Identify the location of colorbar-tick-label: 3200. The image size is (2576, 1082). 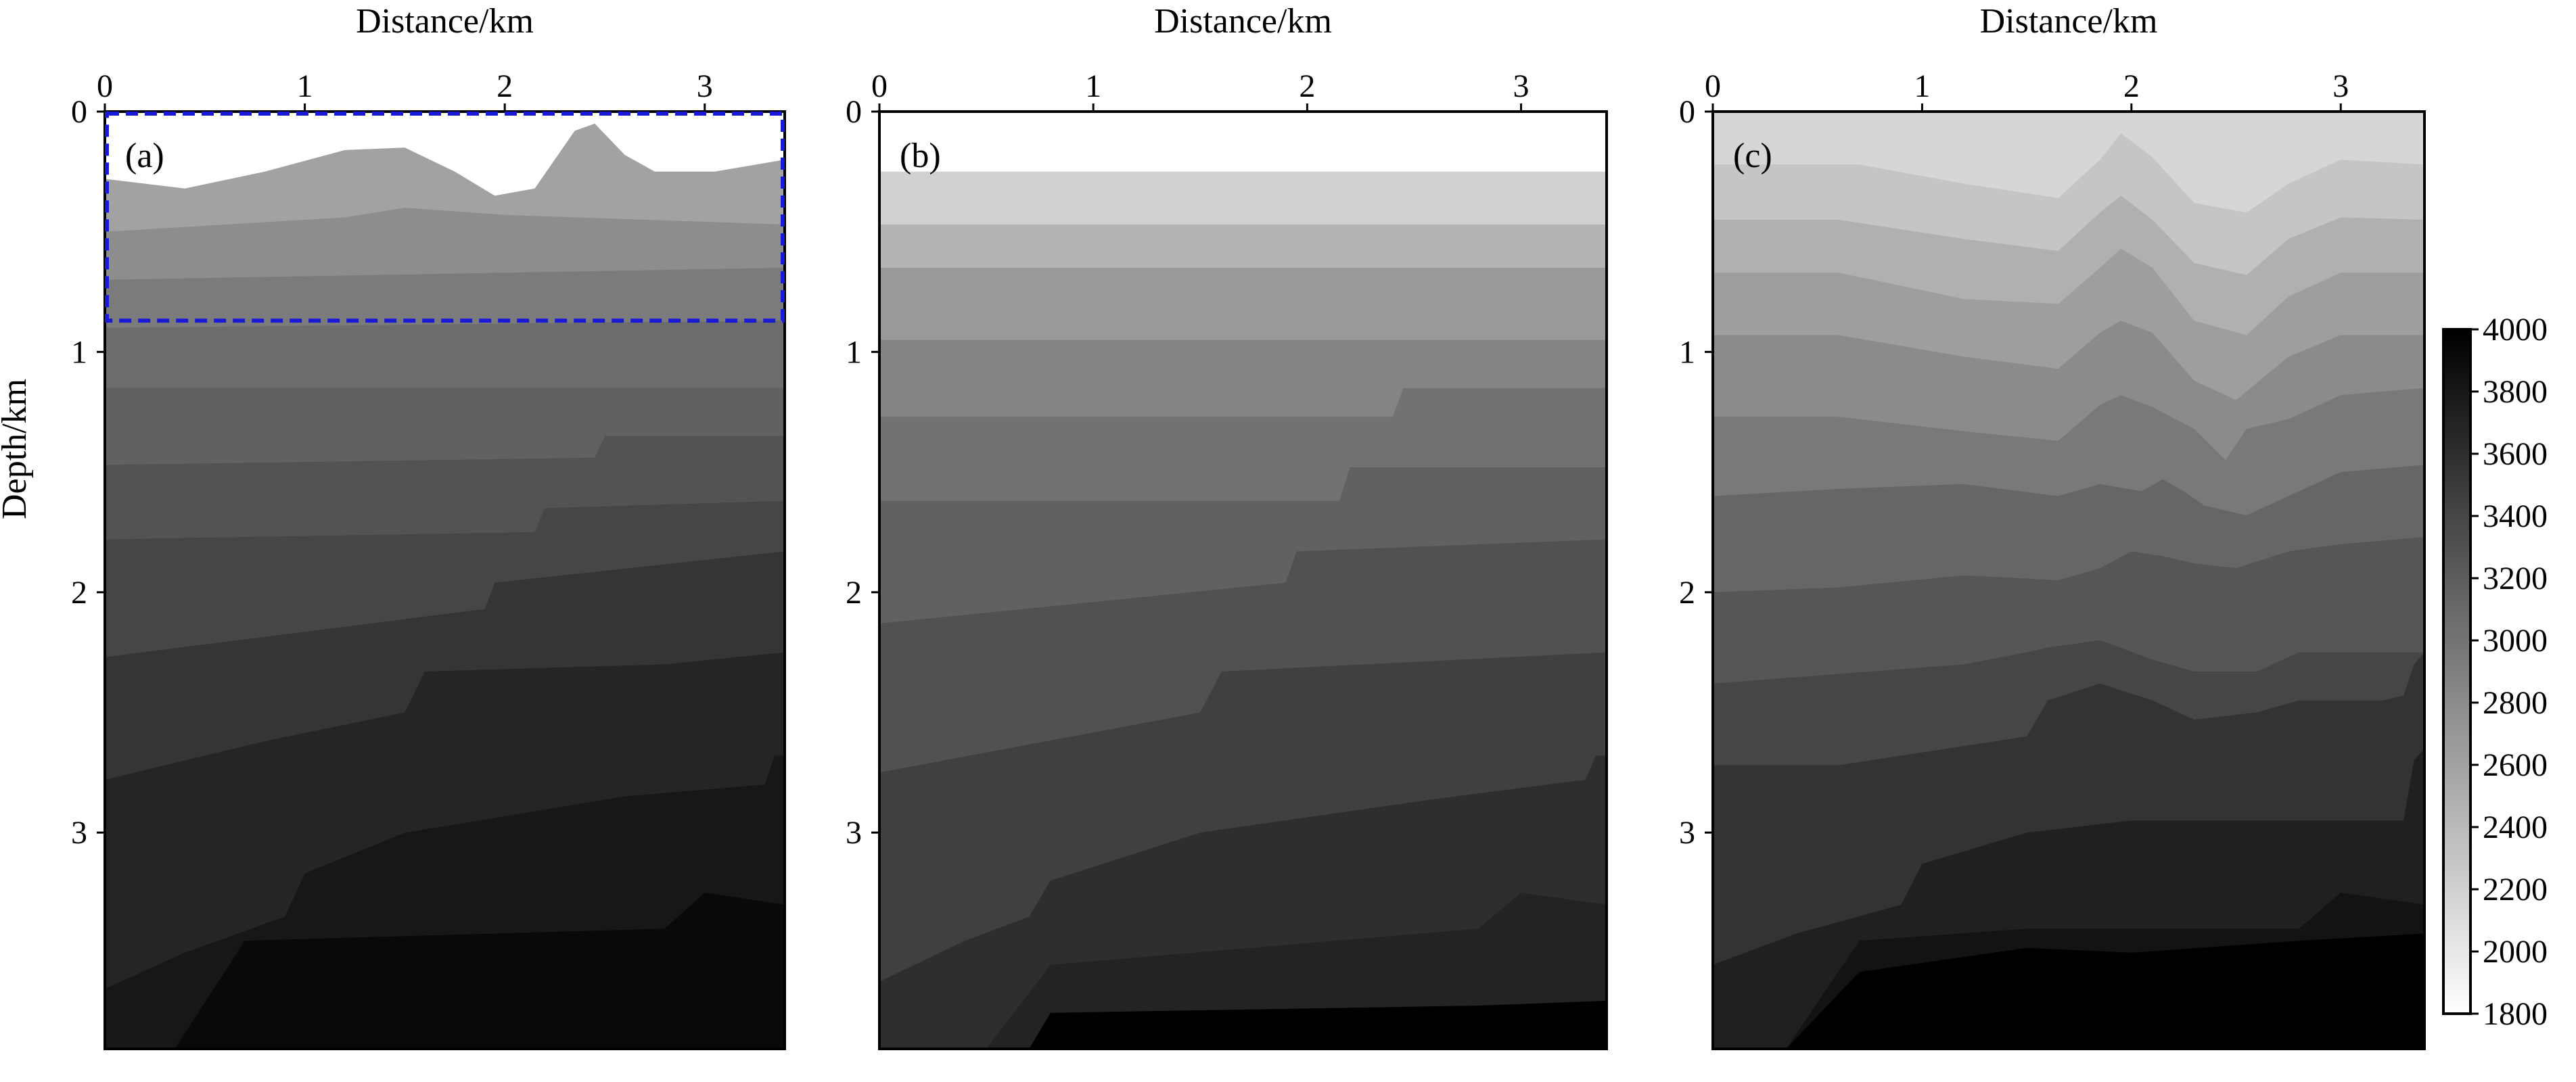
(2515, 578).